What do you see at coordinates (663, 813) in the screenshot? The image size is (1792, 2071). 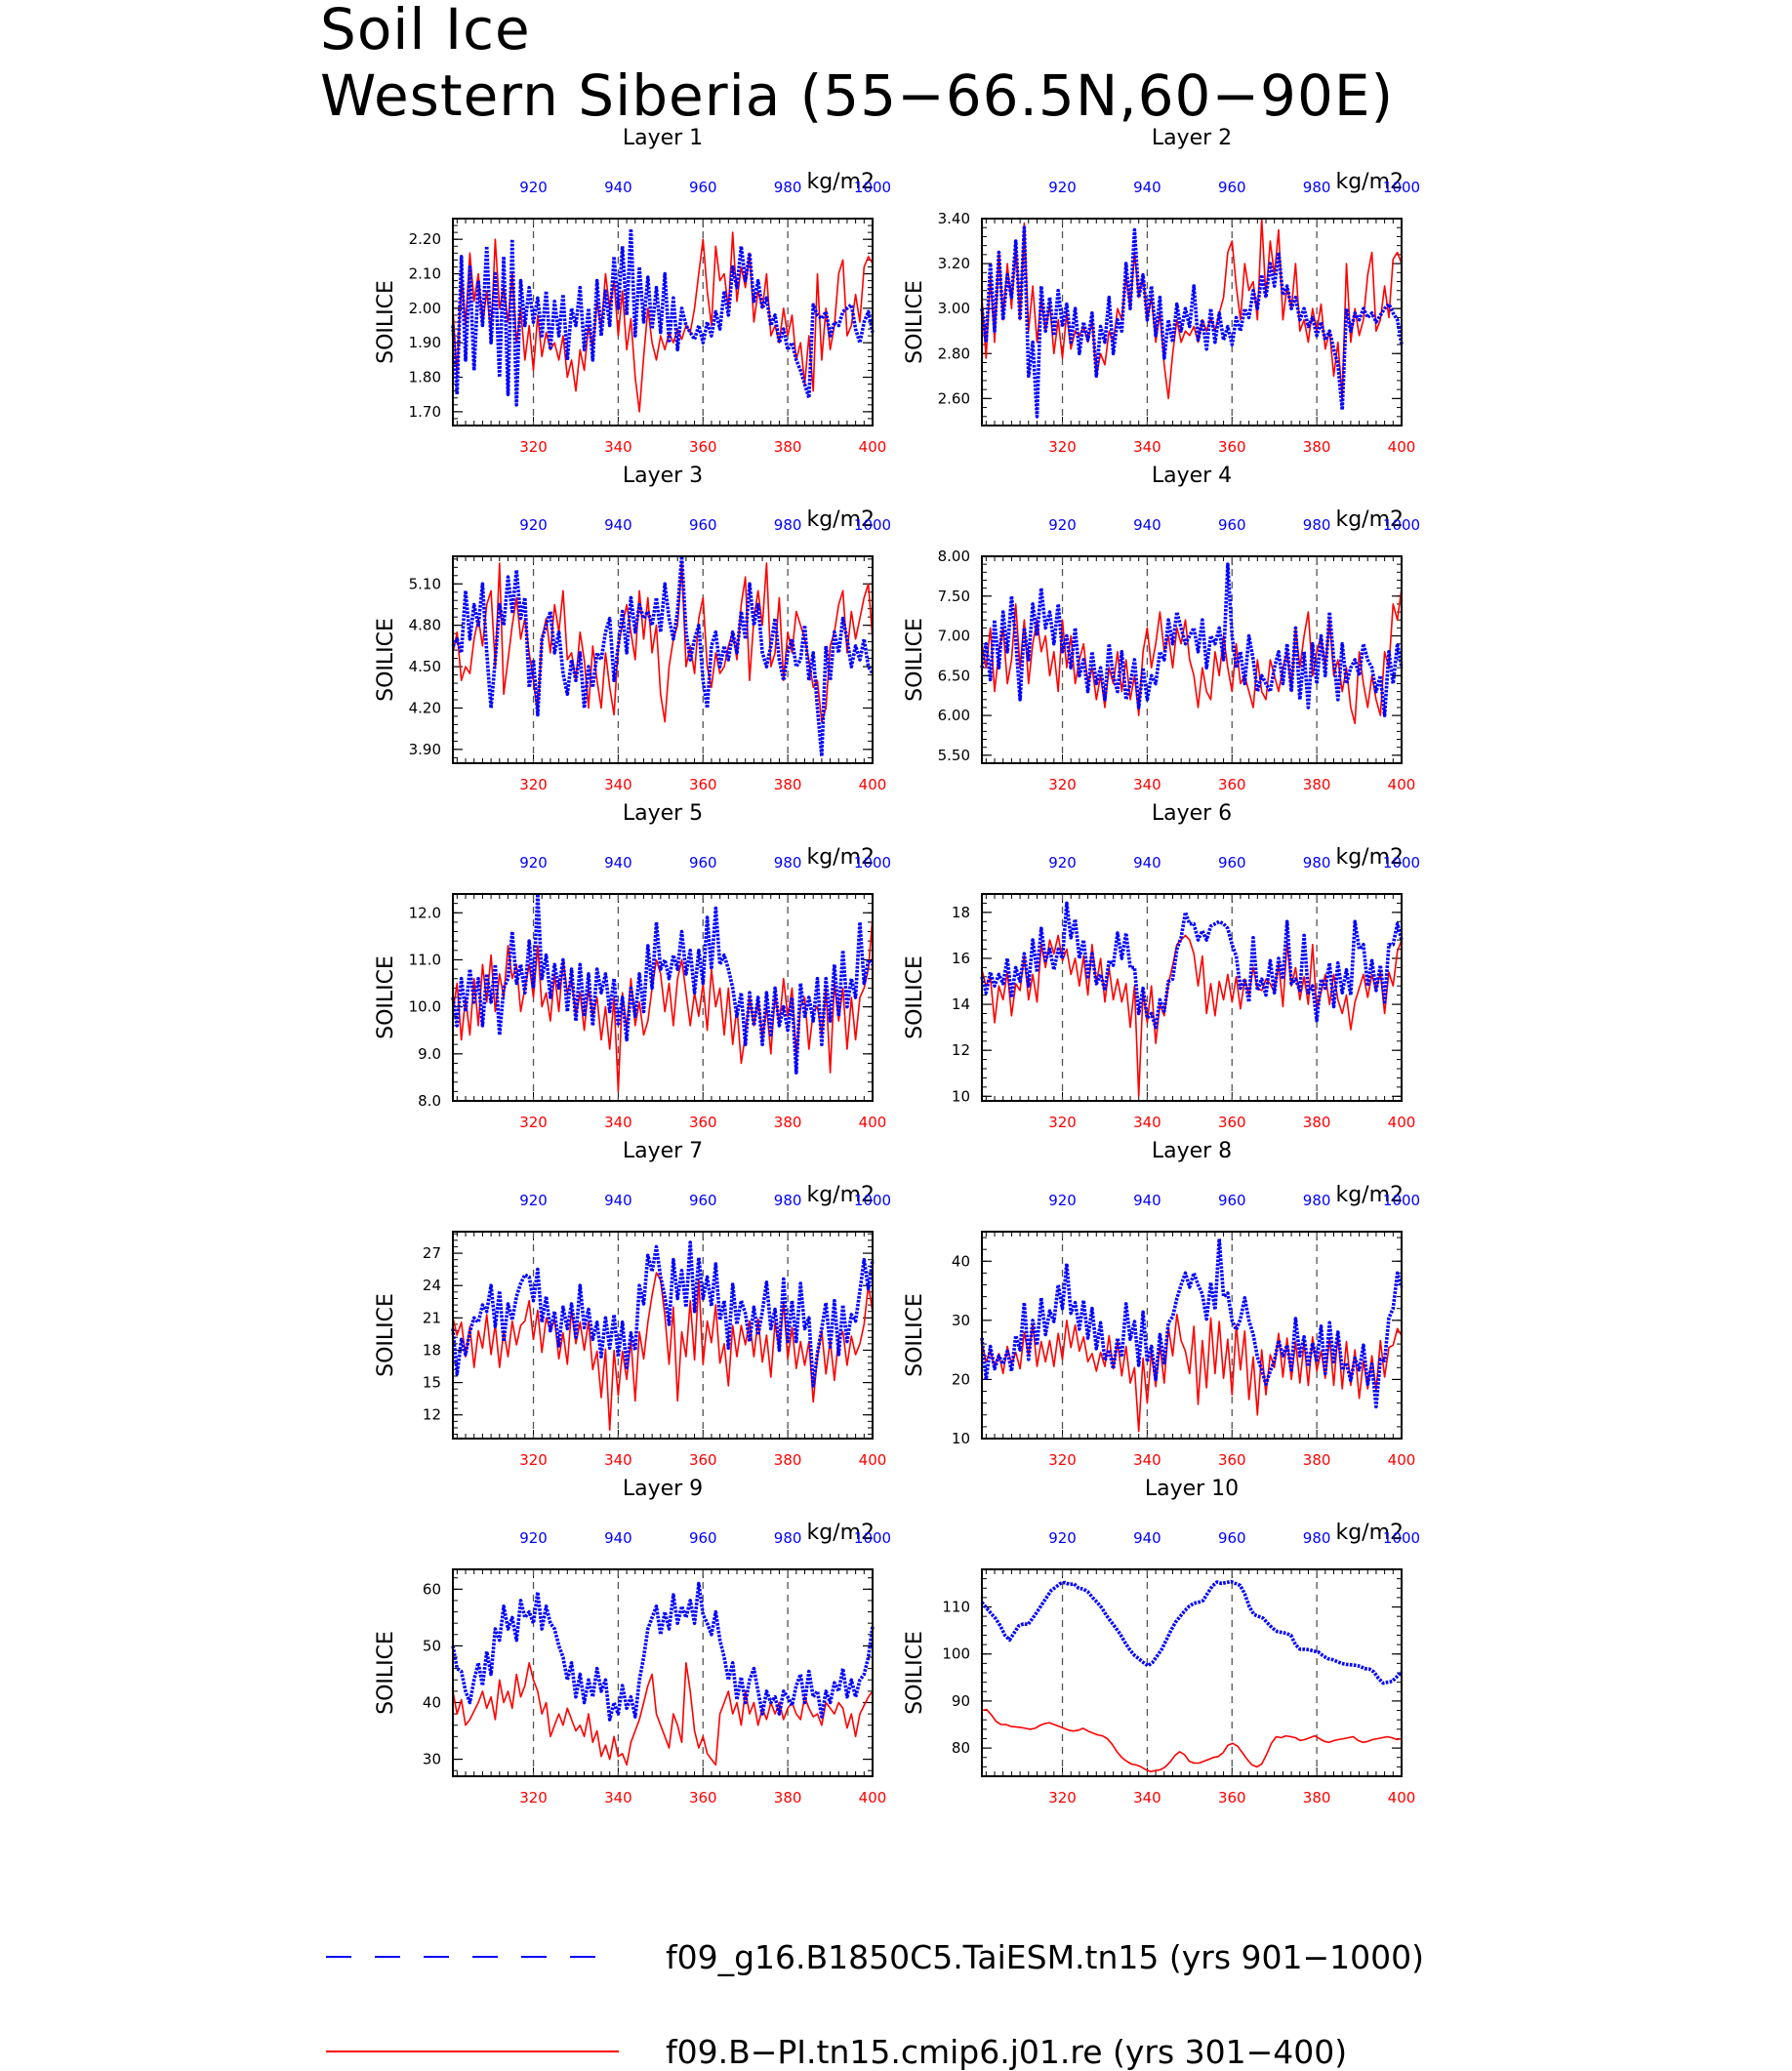 I see `panel-title: Layer 5` at bounding box center [663, 813].